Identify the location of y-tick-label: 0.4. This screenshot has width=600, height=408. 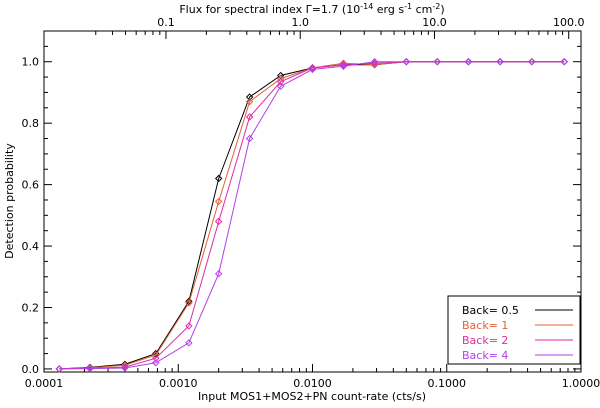
(31, 246).